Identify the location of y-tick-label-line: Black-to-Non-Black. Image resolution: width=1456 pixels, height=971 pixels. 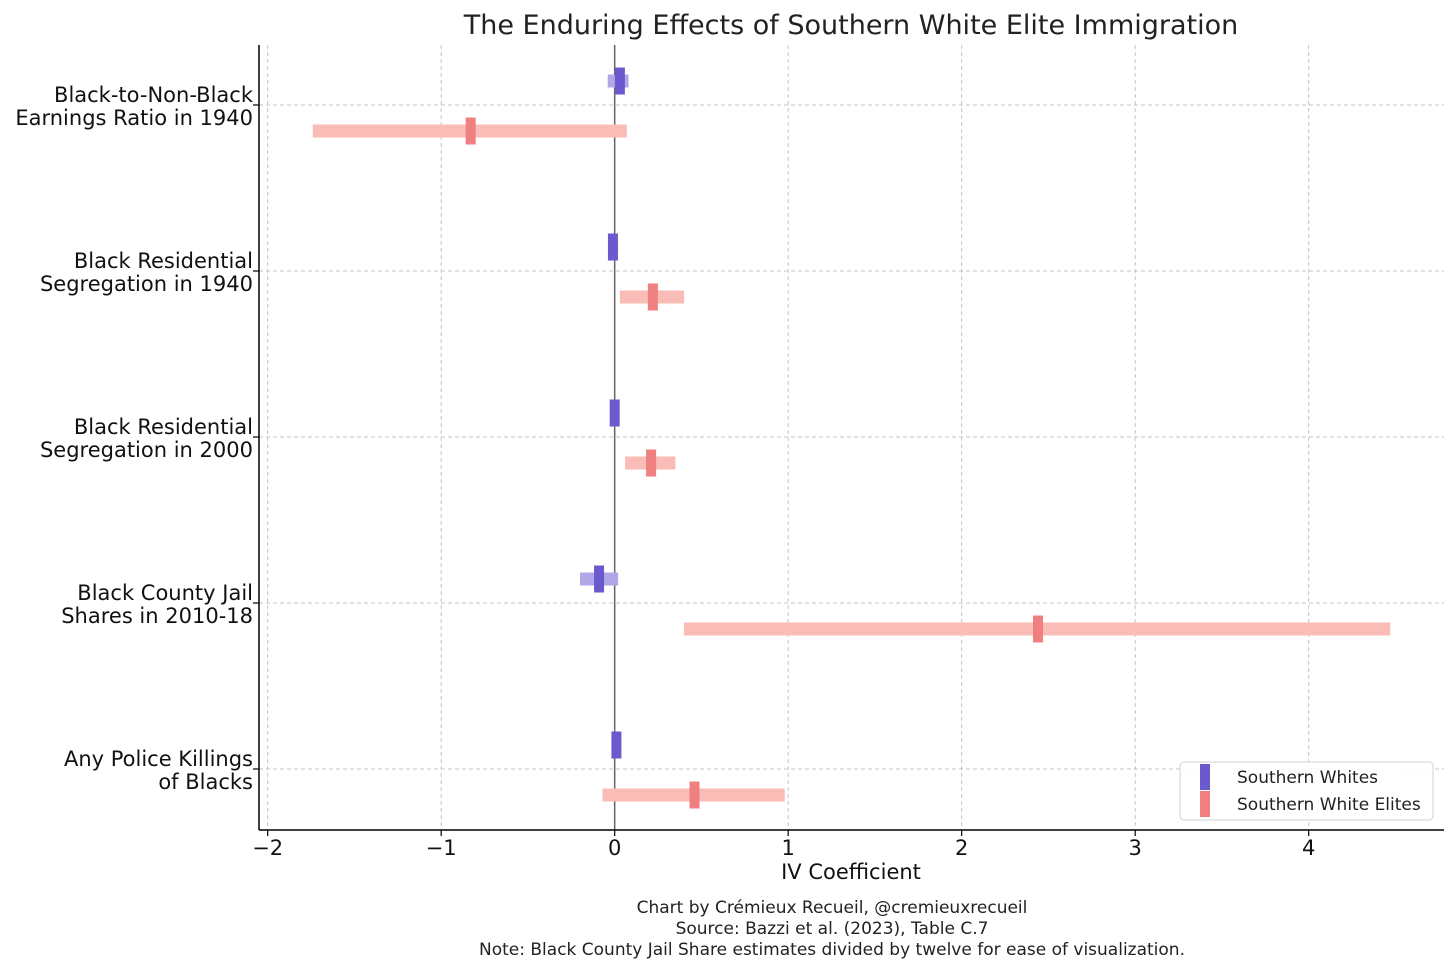
(154, 95).